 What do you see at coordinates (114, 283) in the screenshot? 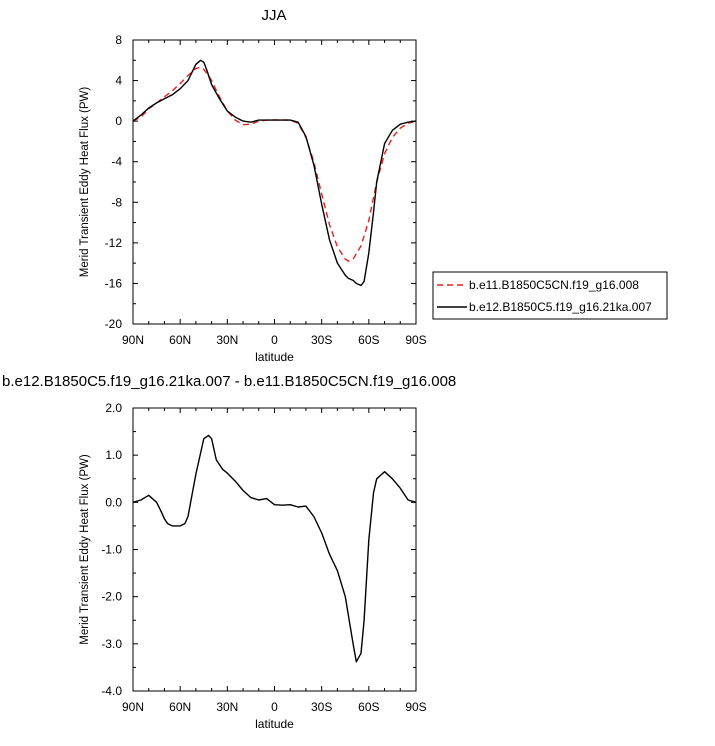
I see `y-tick-label: -16` at bounding box center [114, 283].